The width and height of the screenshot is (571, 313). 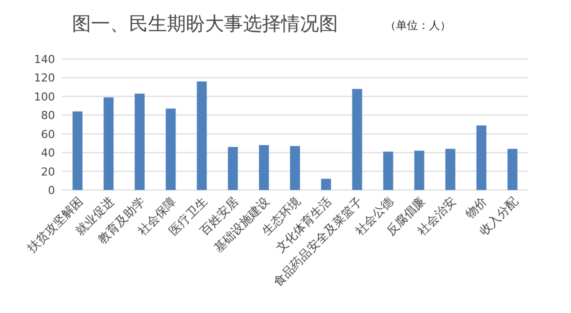 I want to click on y-tick-label: 60, so click(x=48, y=134).